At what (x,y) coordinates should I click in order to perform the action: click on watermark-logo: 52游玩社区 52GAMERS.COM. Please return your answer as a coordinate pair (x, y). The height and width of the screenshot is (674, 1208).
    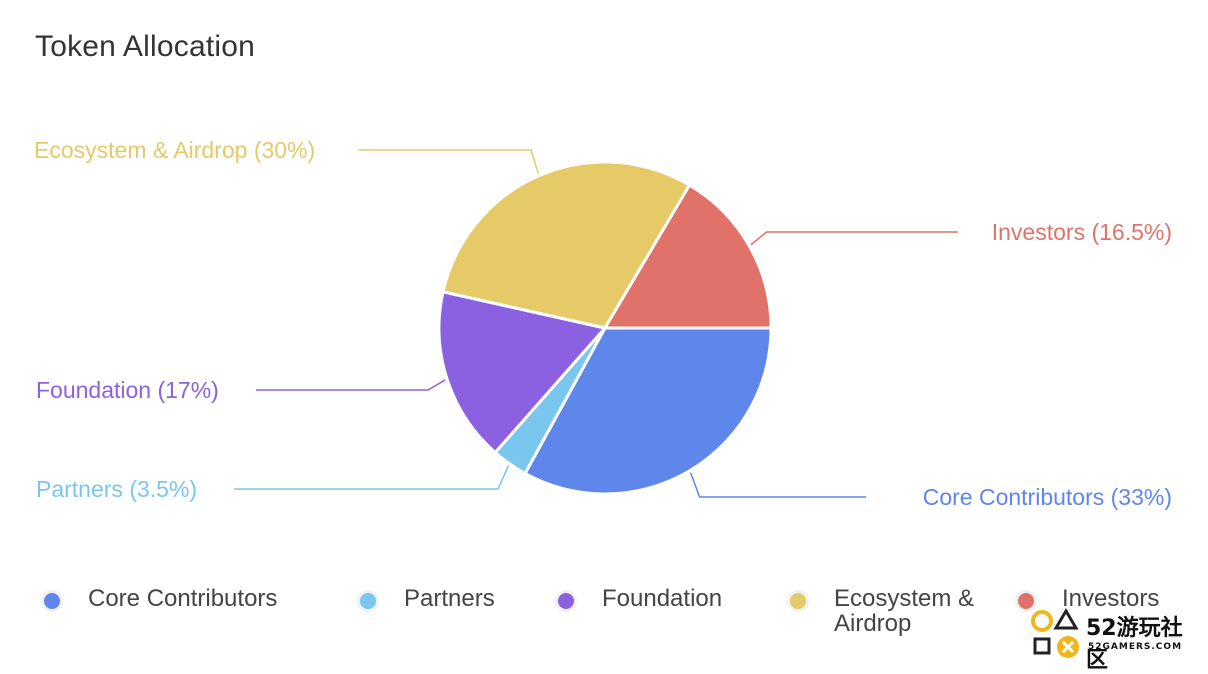
    Looking at the image, I should click on (1115, 639).